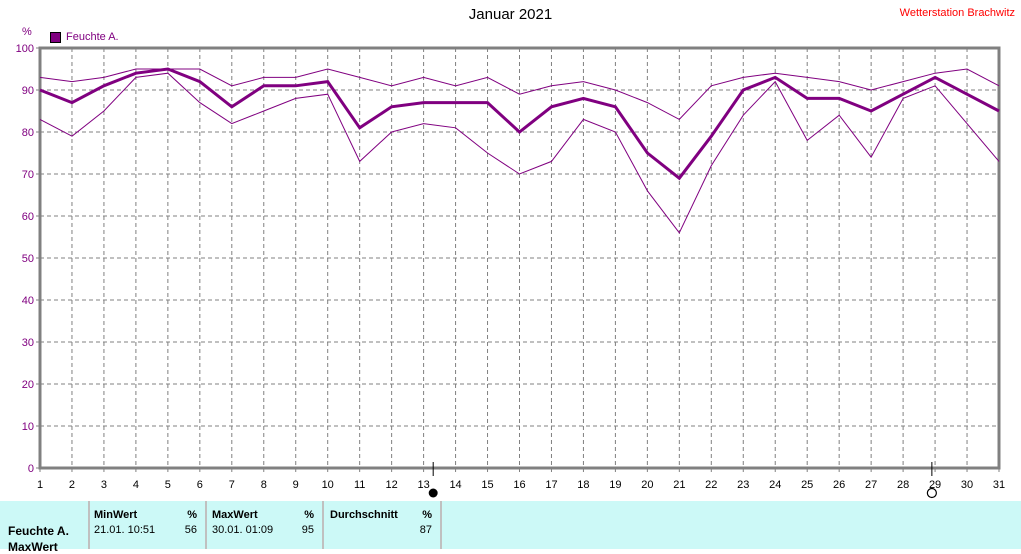 This screenshot has width=1021, height=554. Describe the element at coordinates (775, 485) in the screenshot. I see `x-tick-label: 24` at that location.